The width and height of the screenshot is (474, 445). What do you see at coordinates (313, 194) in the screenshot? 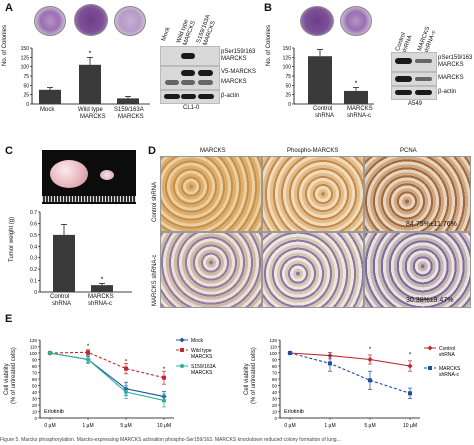
I see `ihc-phospho-control` at bounding box center [313, 194].